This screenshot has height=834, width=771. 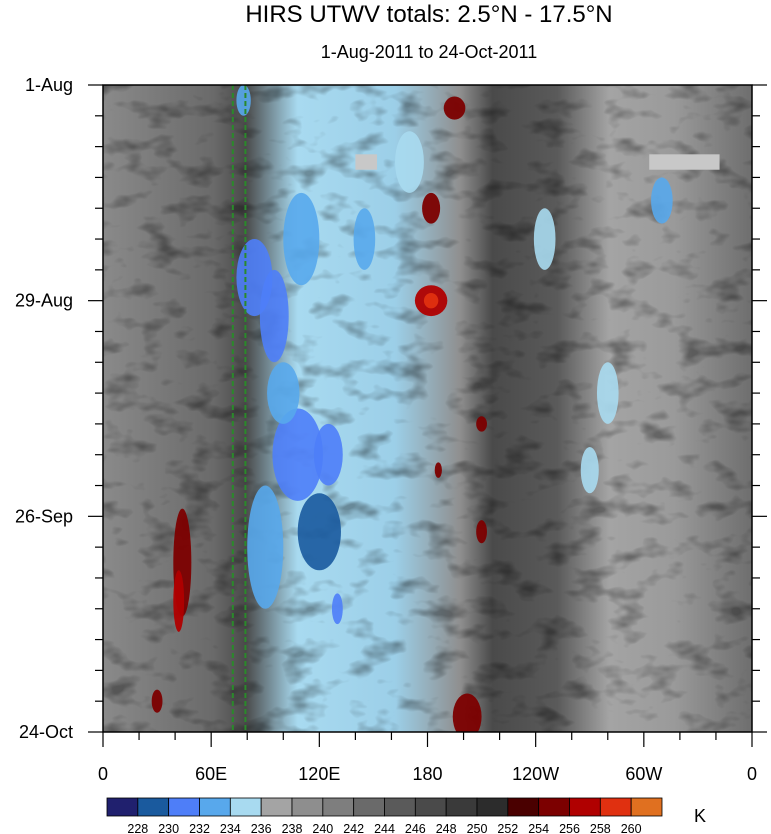 What do you see at coordinates (168, 828) in the screenshot?
I see `colorbar-label: 230` at bounding box center [168, 828].